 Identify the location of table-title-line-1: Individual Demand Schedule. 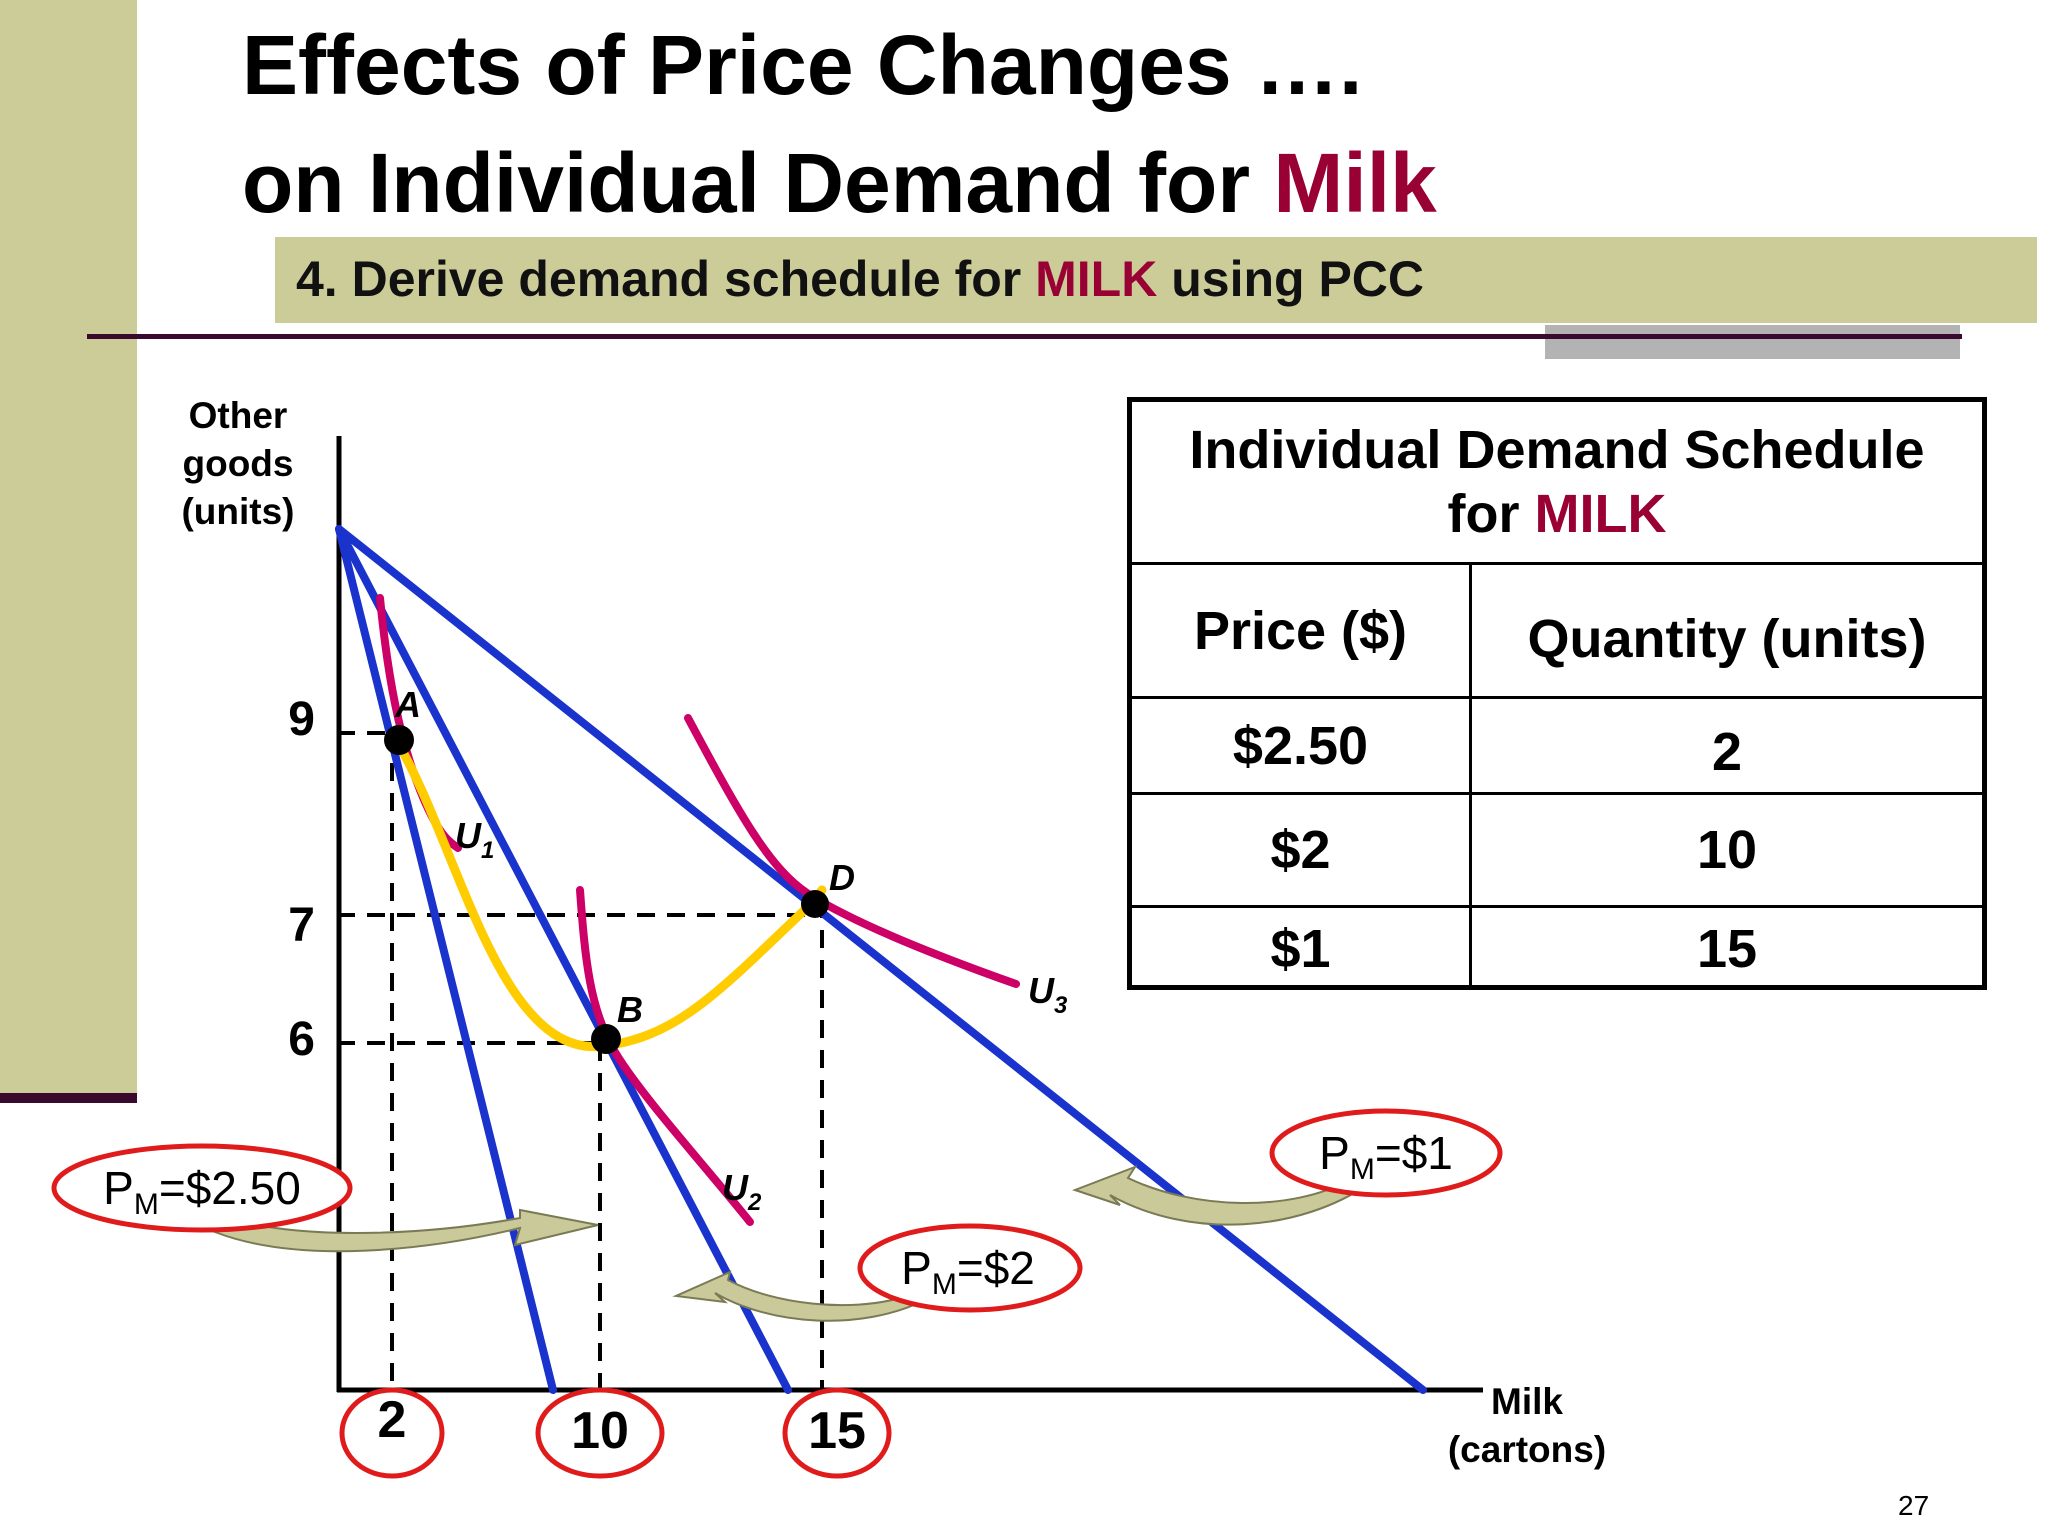
(1557, 450).